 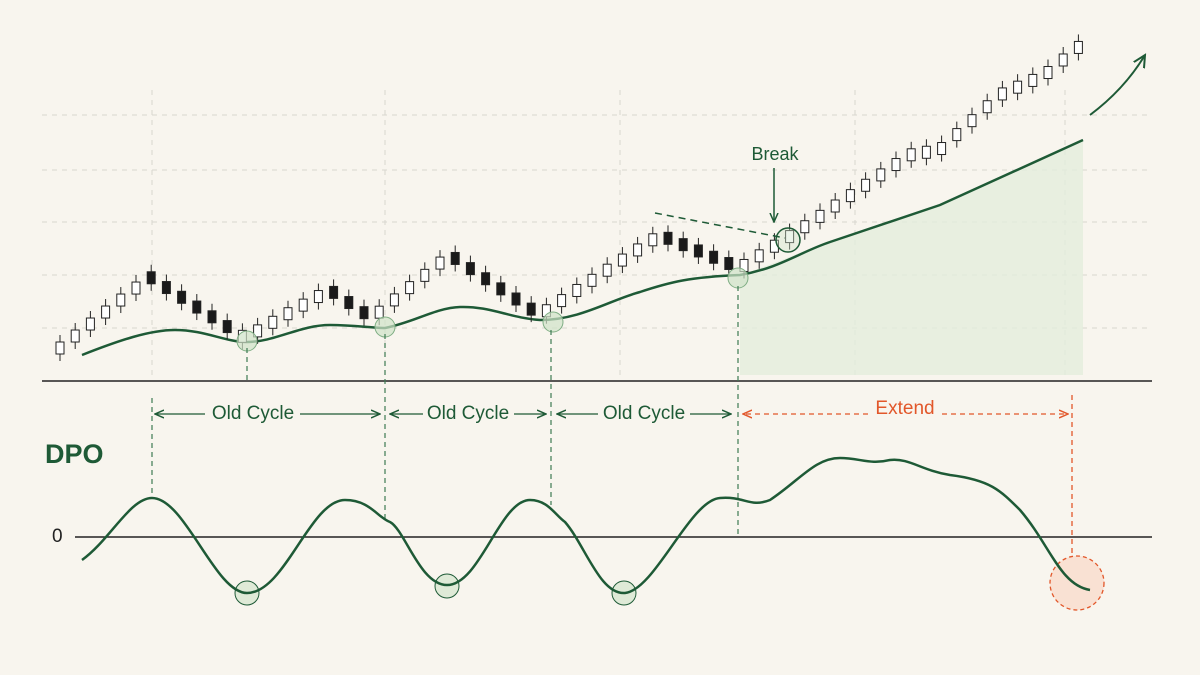 I want to click on zero-label: 0, so click(x=57, y=536).